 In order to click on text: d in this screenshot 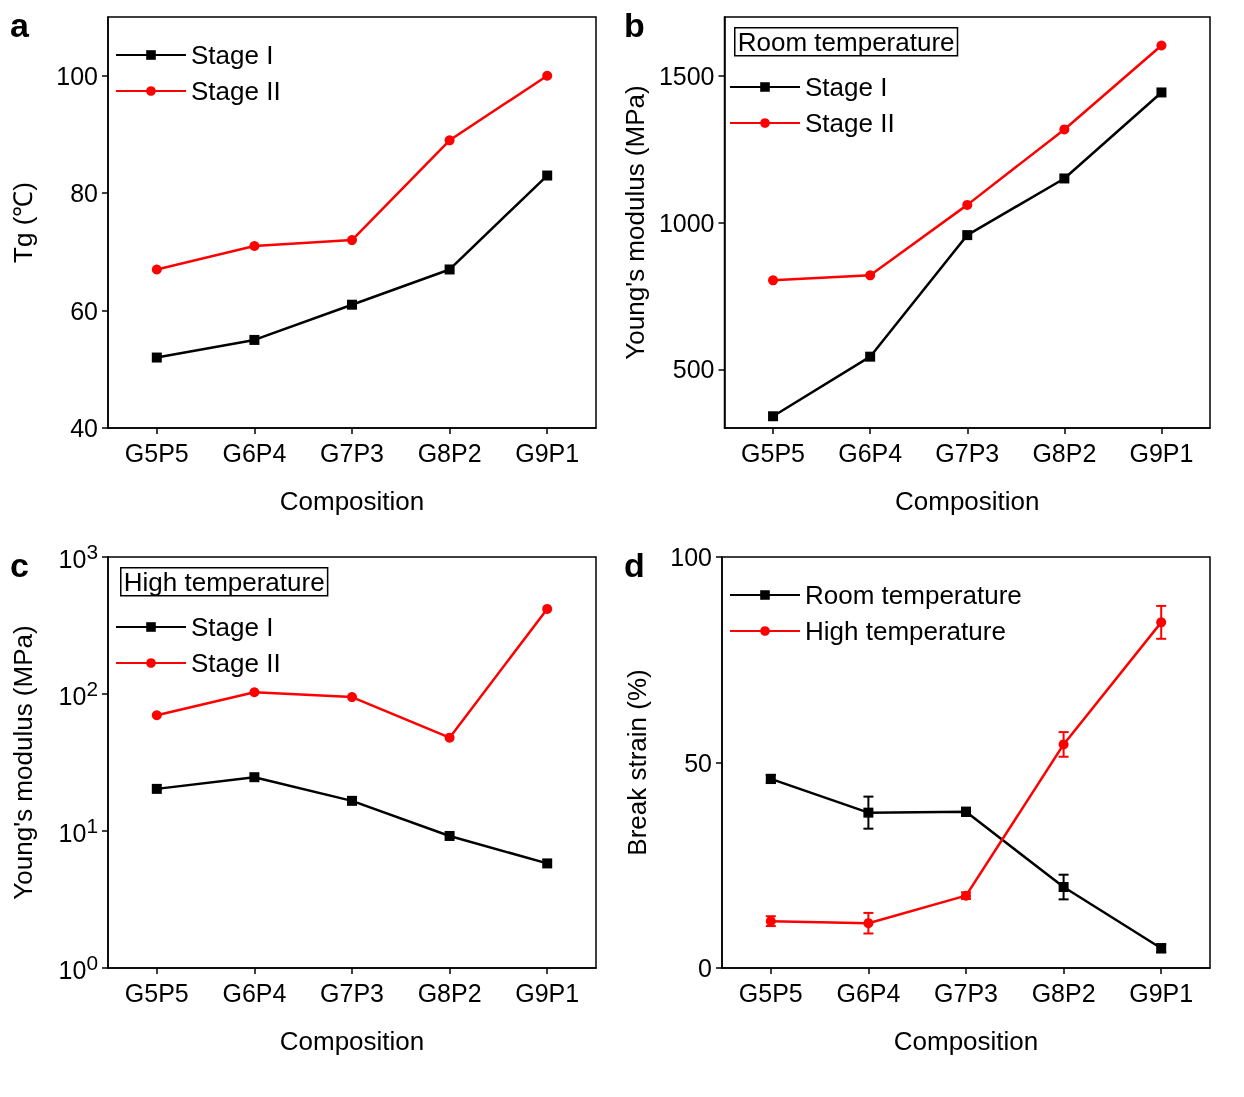, I will do `click(634, 565)`.